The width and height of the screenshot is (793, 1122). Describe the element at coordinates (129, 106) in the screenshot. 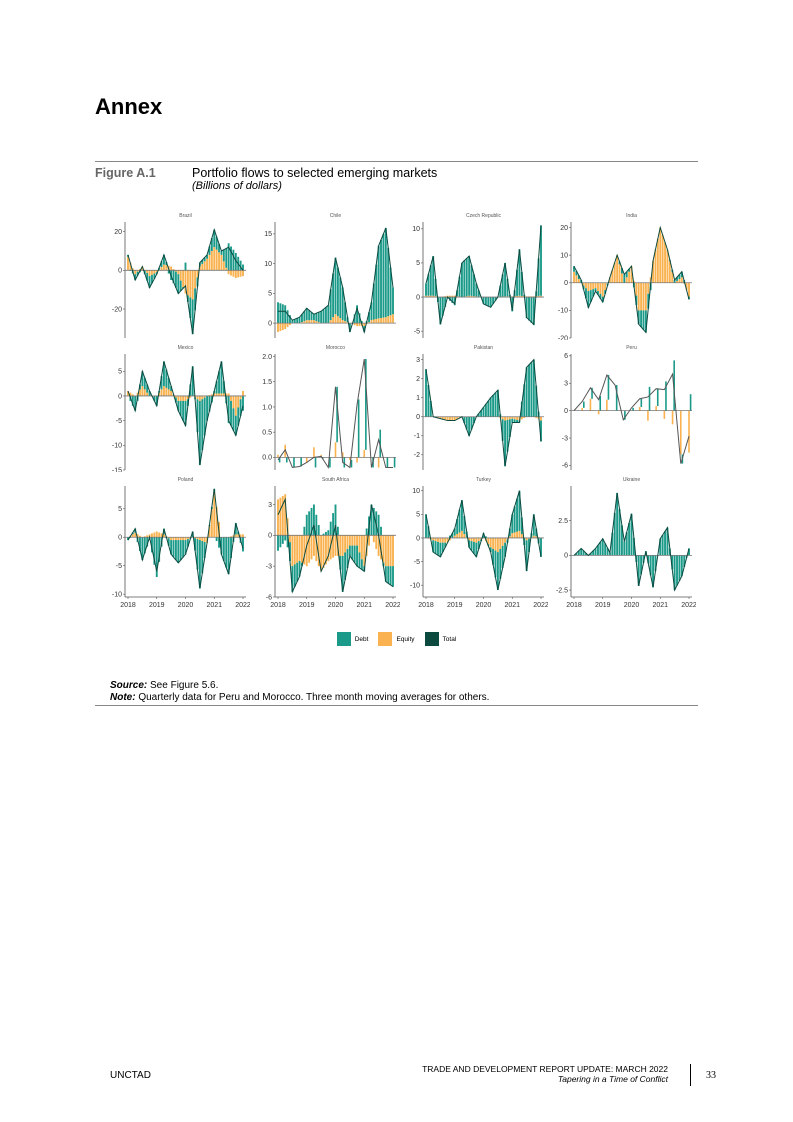

I see `section-heading: Annex` at that location.